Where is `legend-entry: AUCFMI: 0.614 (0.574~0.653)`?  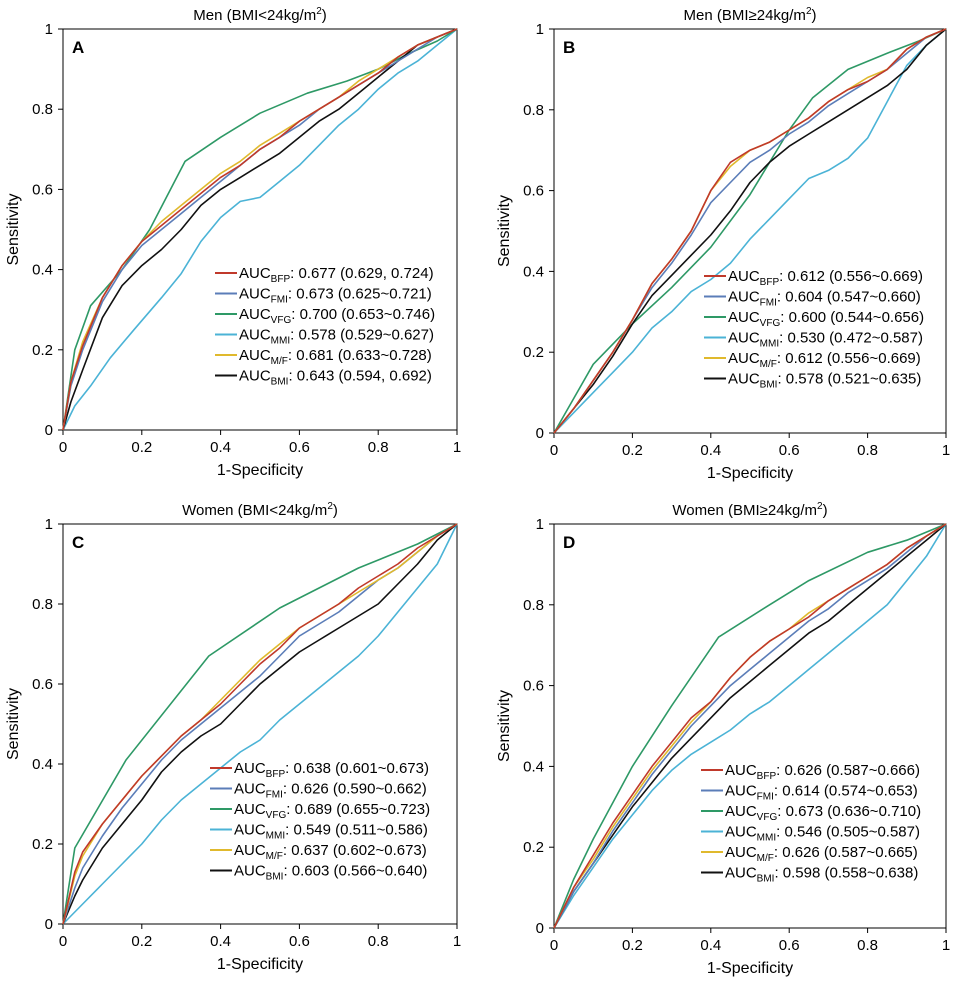
legend-entry: AUCFMI: 0.614 (0.574~0.653) is located at coordinates (821, 793).